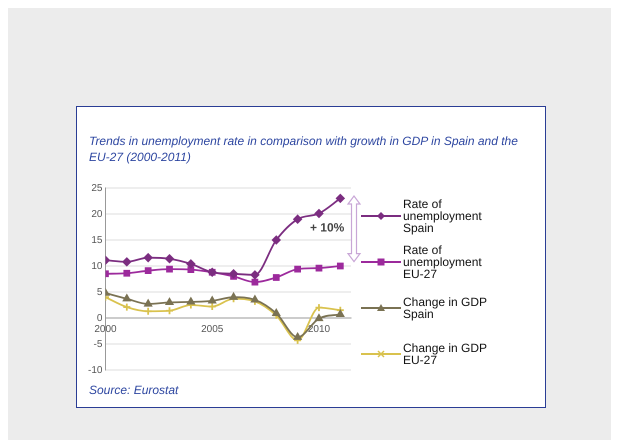  What do you see at coordinates (97, 214) in the screenshot?
I see `y-tick-label: 20` at bounding box center [97, 214].